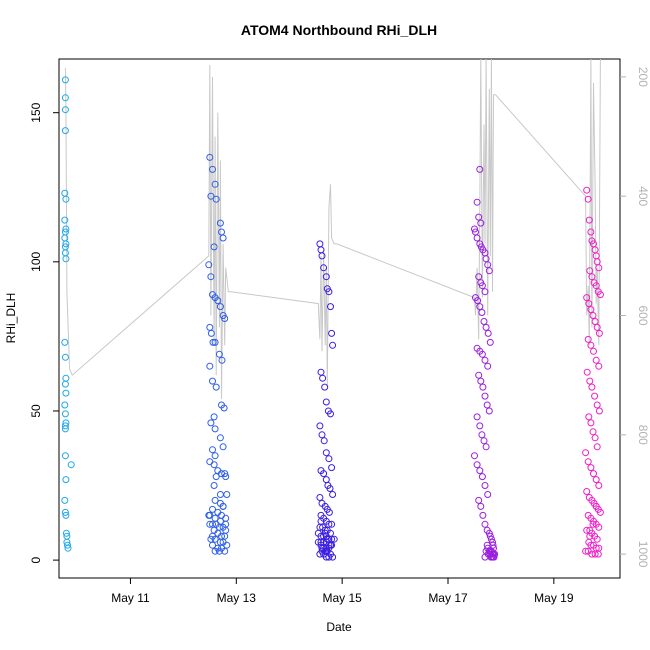  I want to click on chart-title: ATOM4 Northbound RHi_DLH, so click(339, 30).